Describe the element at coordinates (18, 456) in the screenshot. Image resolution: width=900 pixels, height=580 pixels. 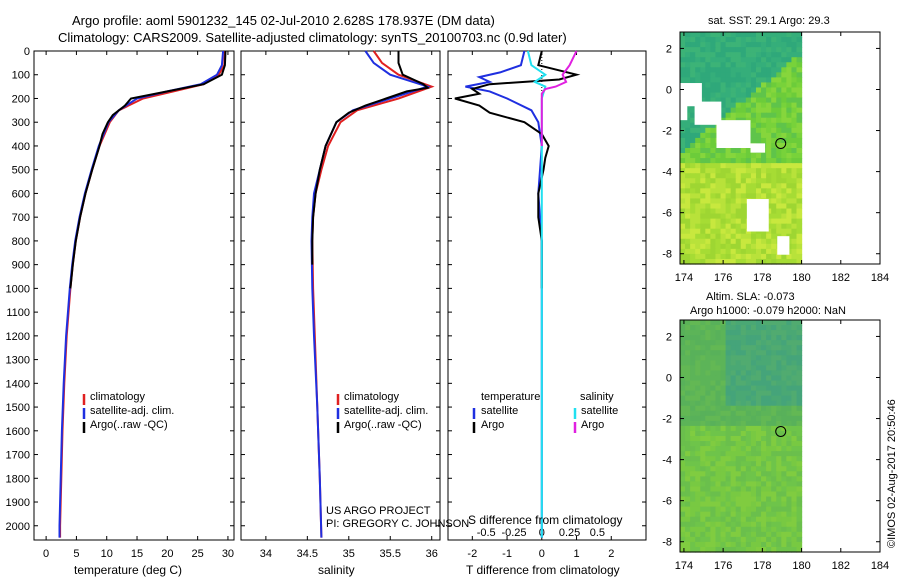
I see `y-tick-label: 1700` at that location.